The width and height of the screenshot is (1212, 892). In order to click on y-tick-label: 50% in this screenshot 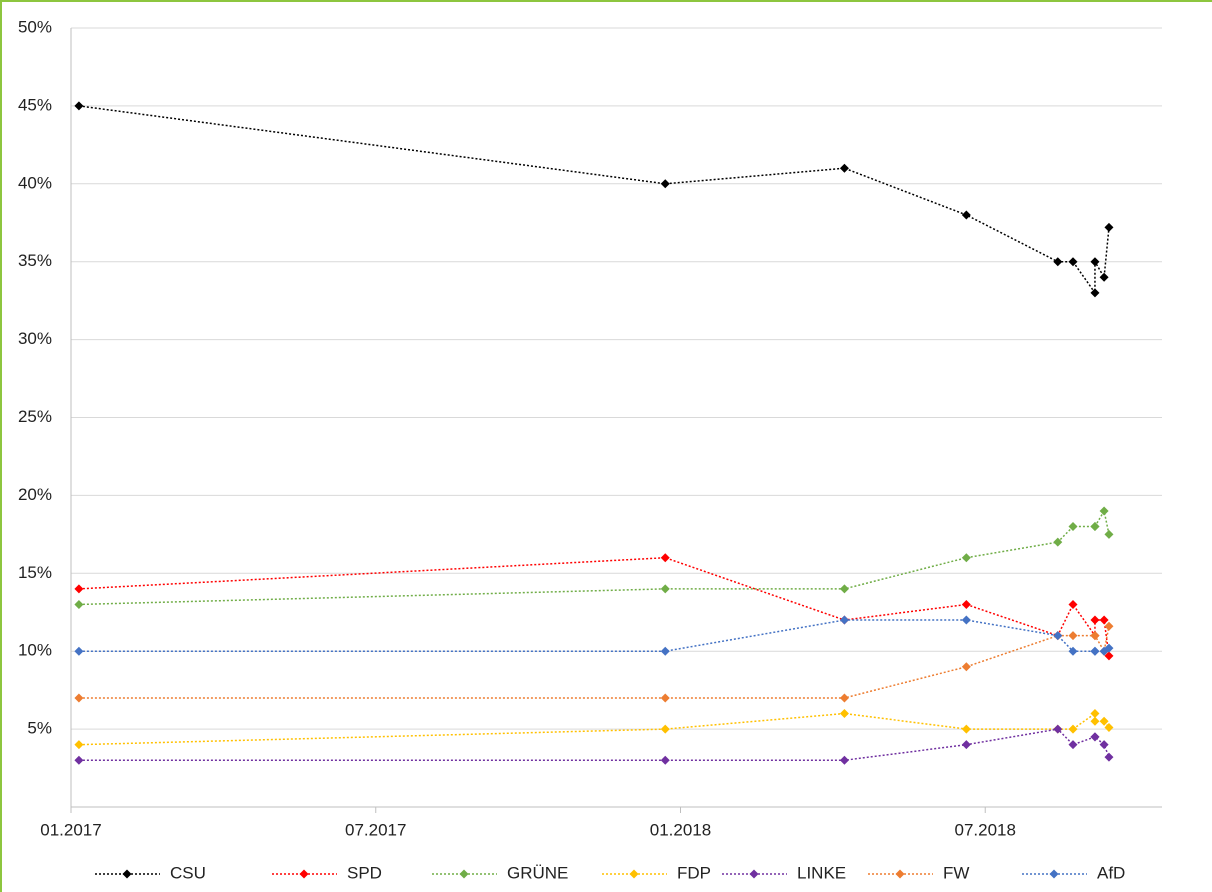, I will do `click(35, 26)`.